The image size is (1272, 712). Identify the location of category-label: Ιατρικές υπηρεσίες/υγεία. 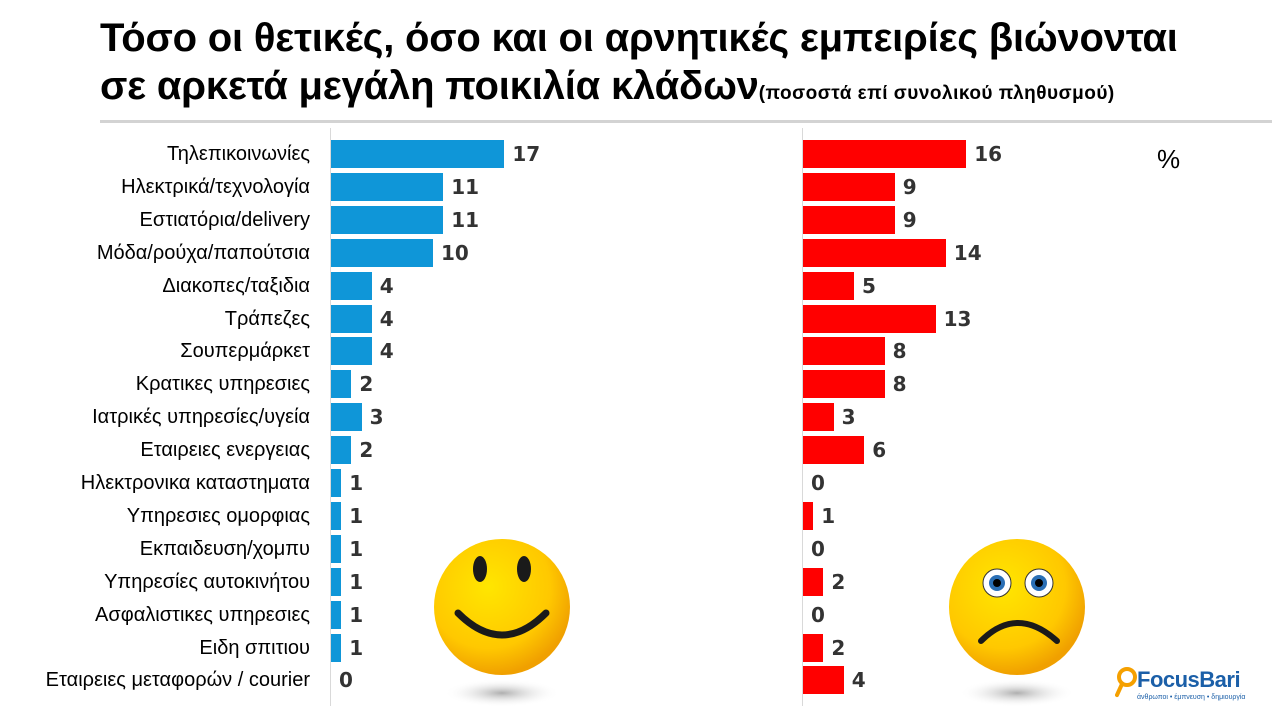
(201, 417).